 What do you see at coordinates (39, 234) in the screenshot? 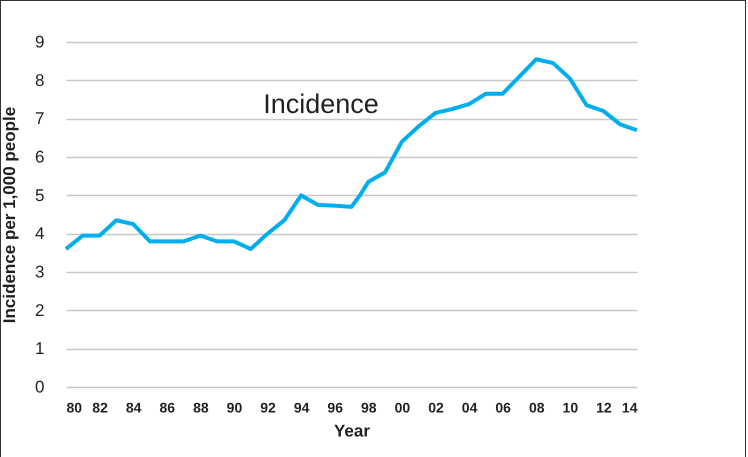
I see `y-tick-label: 4` at bounding box center [39, 234].